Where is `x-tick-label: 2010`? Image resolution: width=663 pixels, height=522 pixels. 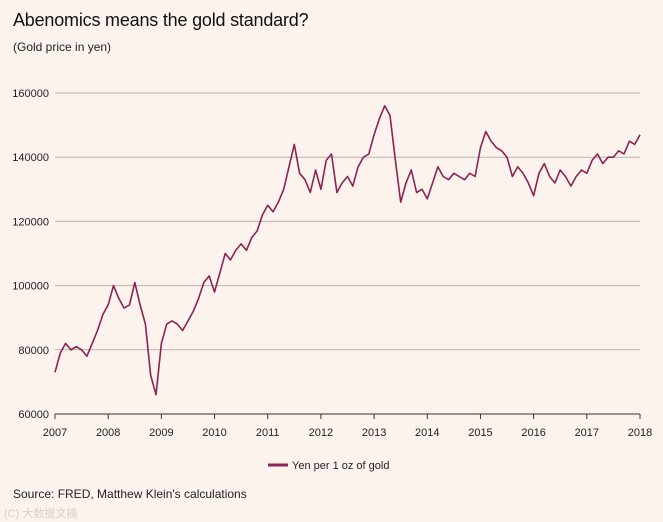
x-tick-label: 2010 is located at coordinates (214, 433).